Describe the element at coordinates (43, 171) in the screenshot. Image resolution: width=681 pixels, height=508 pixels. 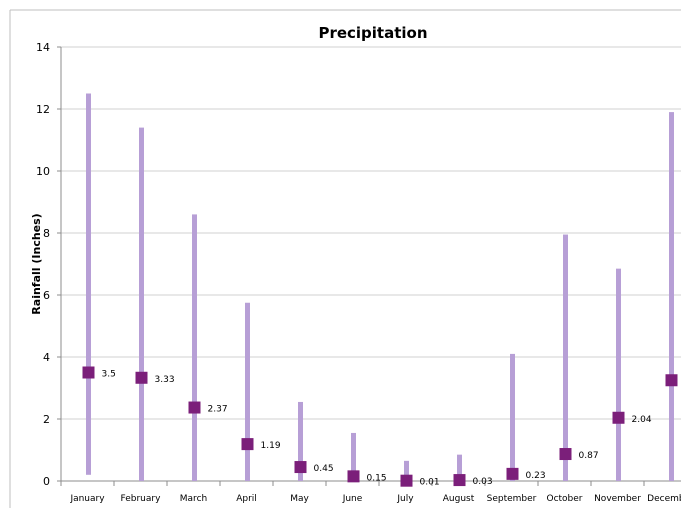
I see `y-tick-label: 10` at that location.